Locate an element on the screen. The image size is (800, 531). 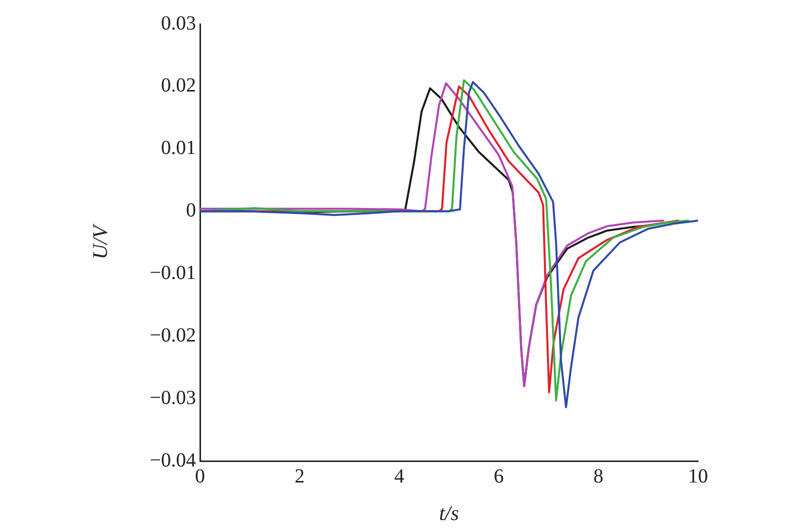
y-tick-label: 0.02 is located at coordinates (178, 85).